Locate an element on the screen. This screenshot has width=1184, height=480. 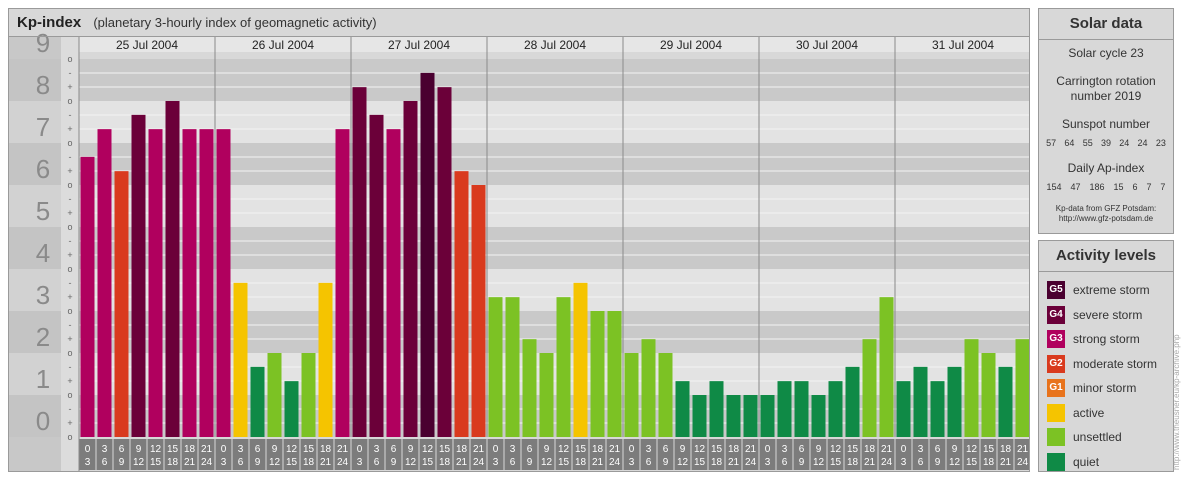
credit-link: http://www.gfz-potsdam.de is located at coordinates (1106, 218).